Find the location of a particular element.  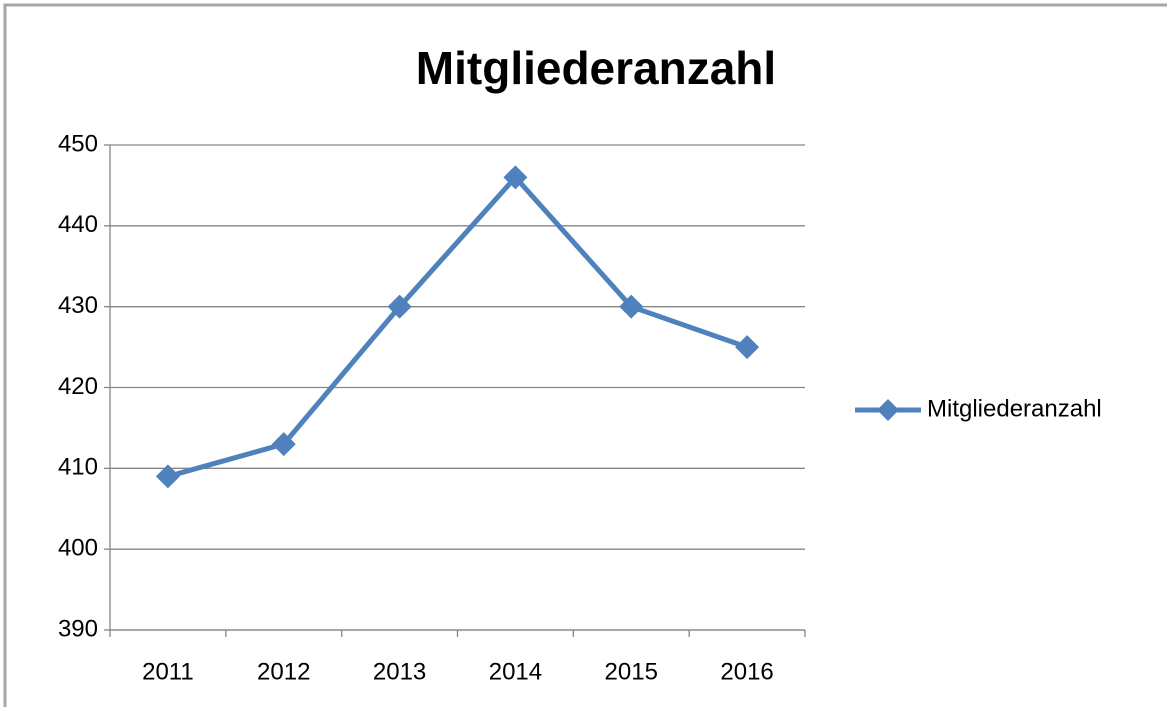

x-tick-label: 2012 is located at coordinates (283, 671).